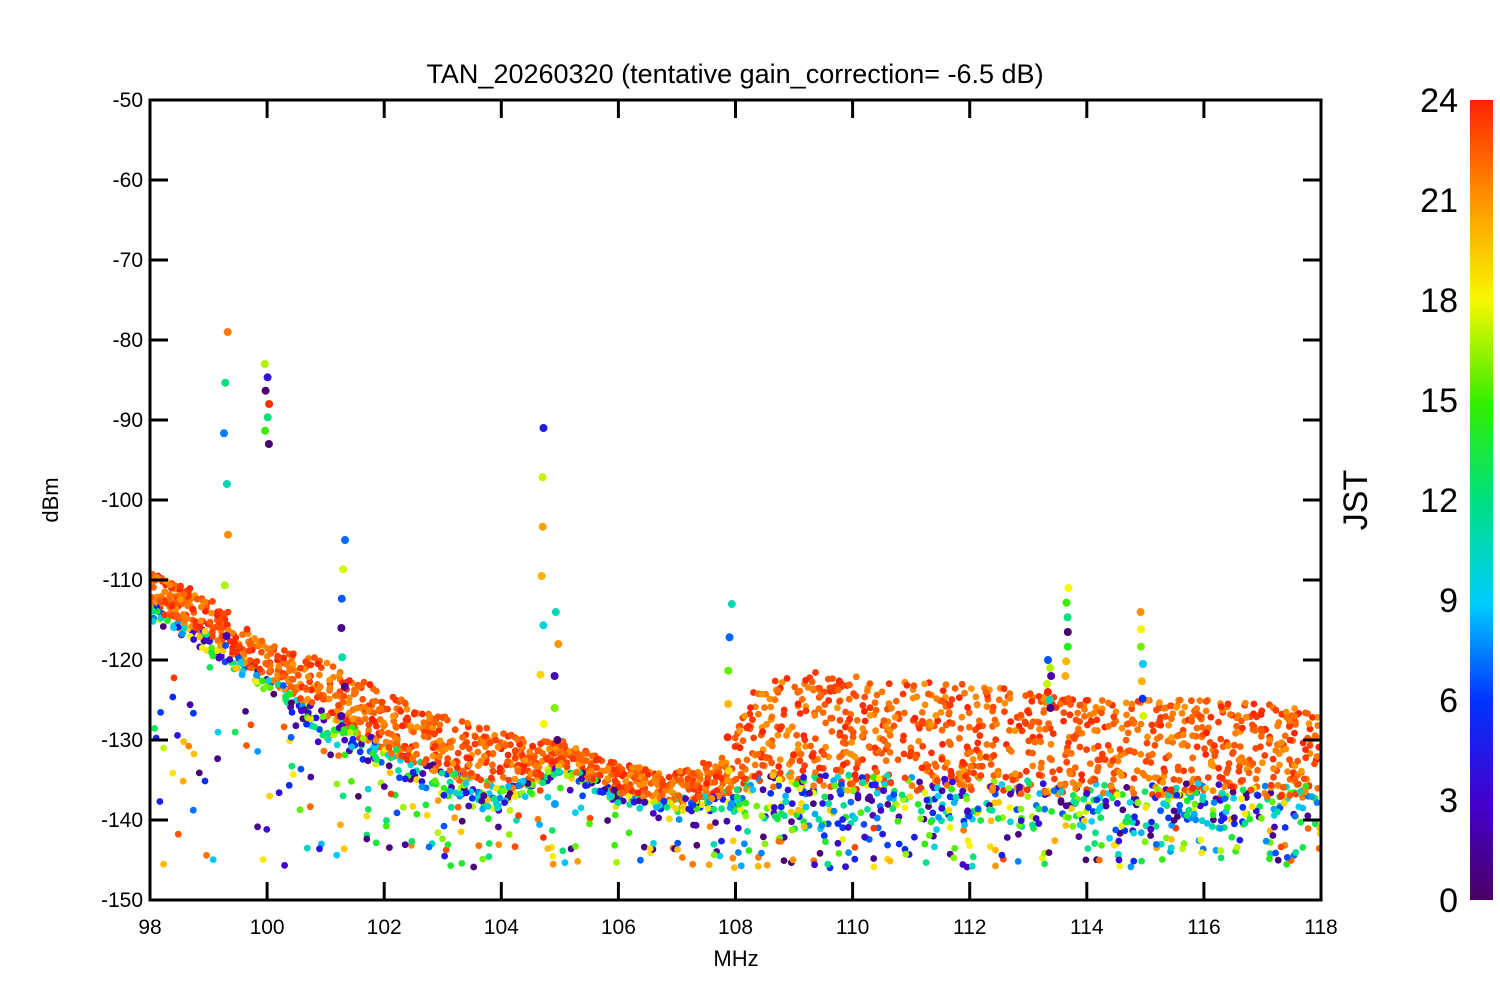 The width and height of the screenshot is (1500, 1000). Describe the element at coordinates (122, 500) in the screenshot. I see `y-tick-label: -100` at that location.